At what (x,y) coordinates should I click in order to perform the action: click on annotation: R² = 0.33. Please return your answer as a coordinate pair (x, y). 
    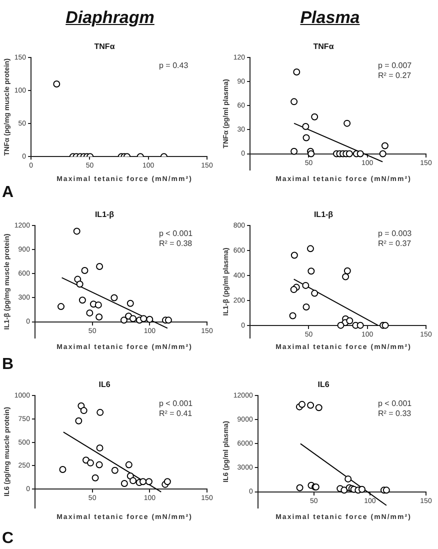
    Looking at the image, I should click on (395, 413).